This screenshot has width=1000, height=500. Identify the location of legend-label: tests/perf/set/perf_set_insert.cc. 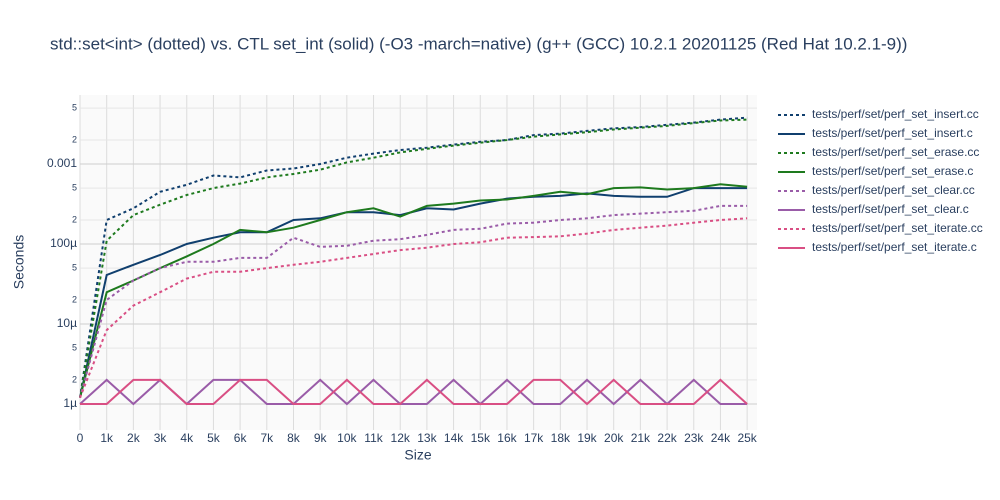
(895, 114).